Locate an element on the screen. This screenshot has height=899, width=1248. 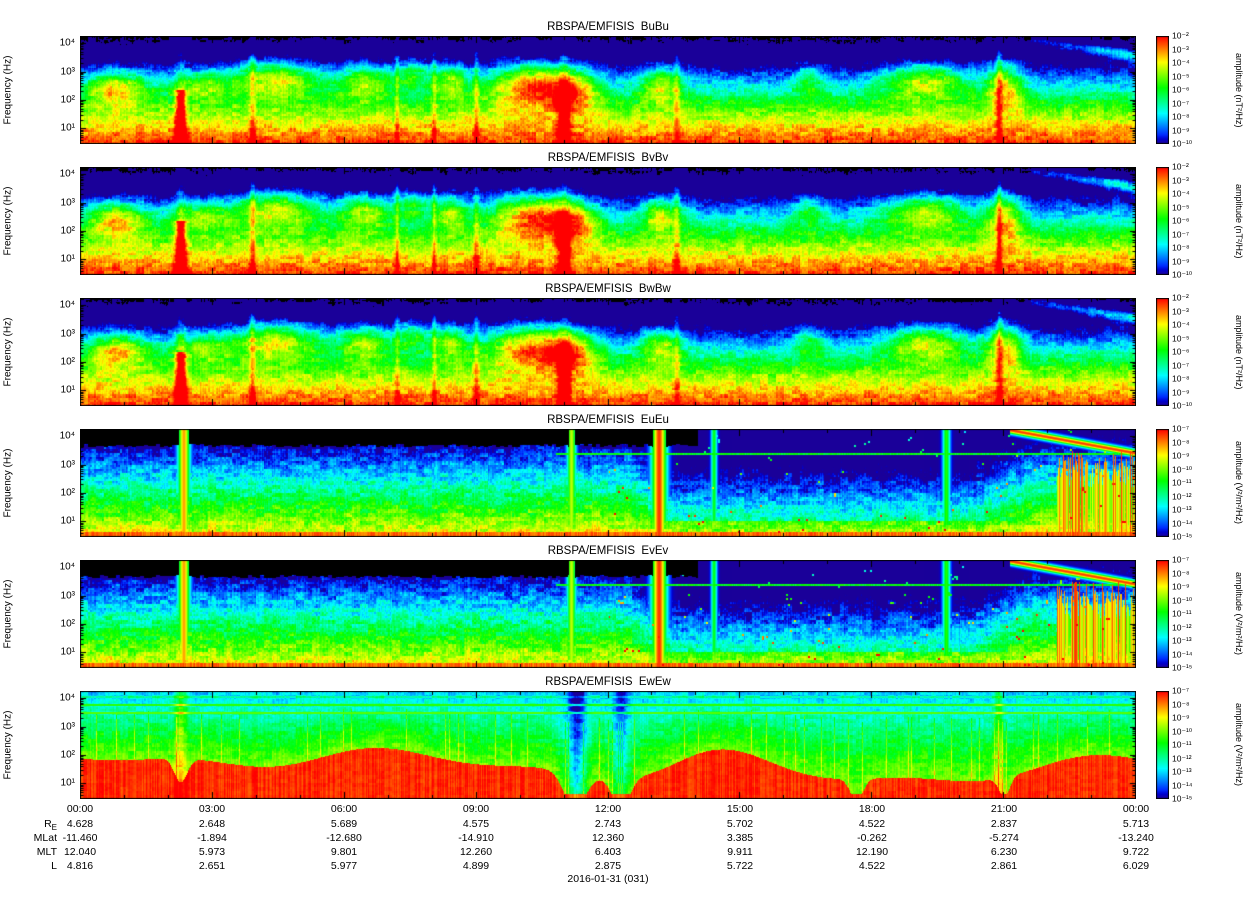
ephemeris-value: -0.262 is located at coordinates (872, 838).